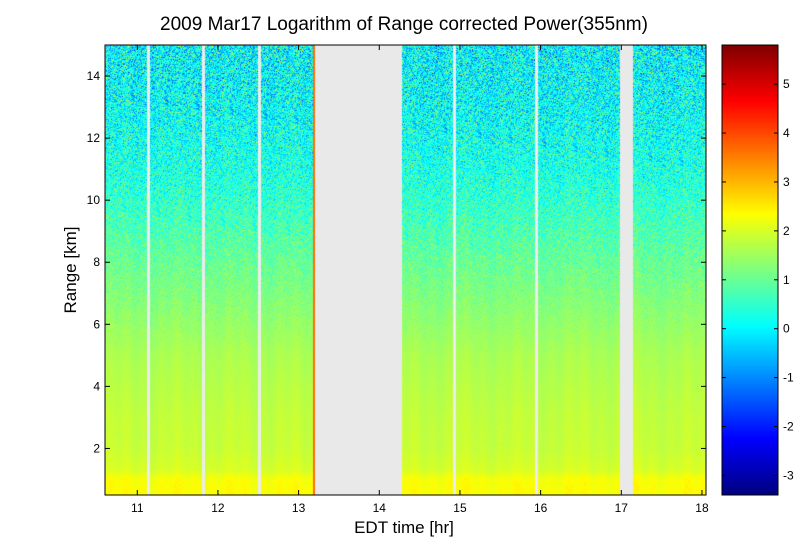 The image size is (805, 557). What do you see at coordinates (137, 508) in the screenshot?
I see `x-tick-label: 11` at bounding box center [137, 508].